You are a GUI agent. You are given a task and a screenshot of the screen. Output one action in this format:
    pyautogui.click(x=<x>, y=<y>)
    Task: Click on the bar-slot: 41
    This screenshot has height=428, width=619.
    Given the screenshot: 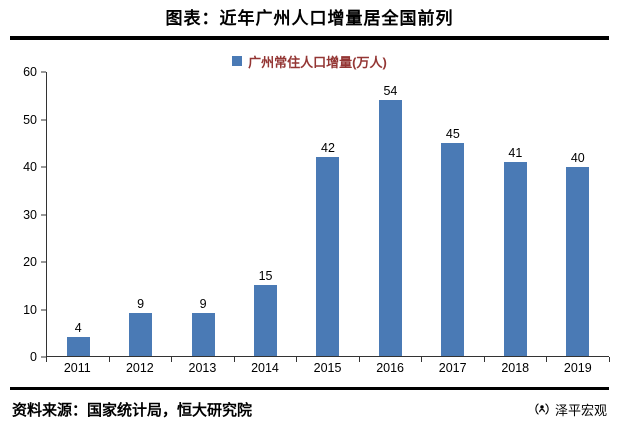 What is the action you would take?
    pyautogui.click(x=515, y=214)
    